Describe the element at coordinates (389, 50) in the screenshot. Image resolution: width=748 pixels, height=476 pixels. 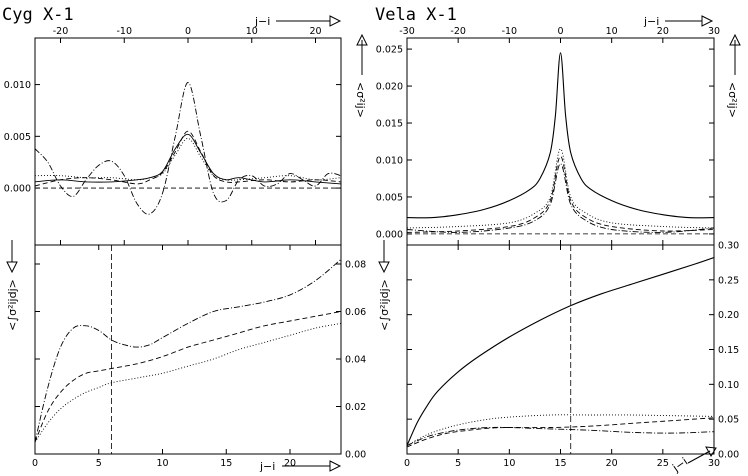
I see `y-tick-label: 0.025` at that location.